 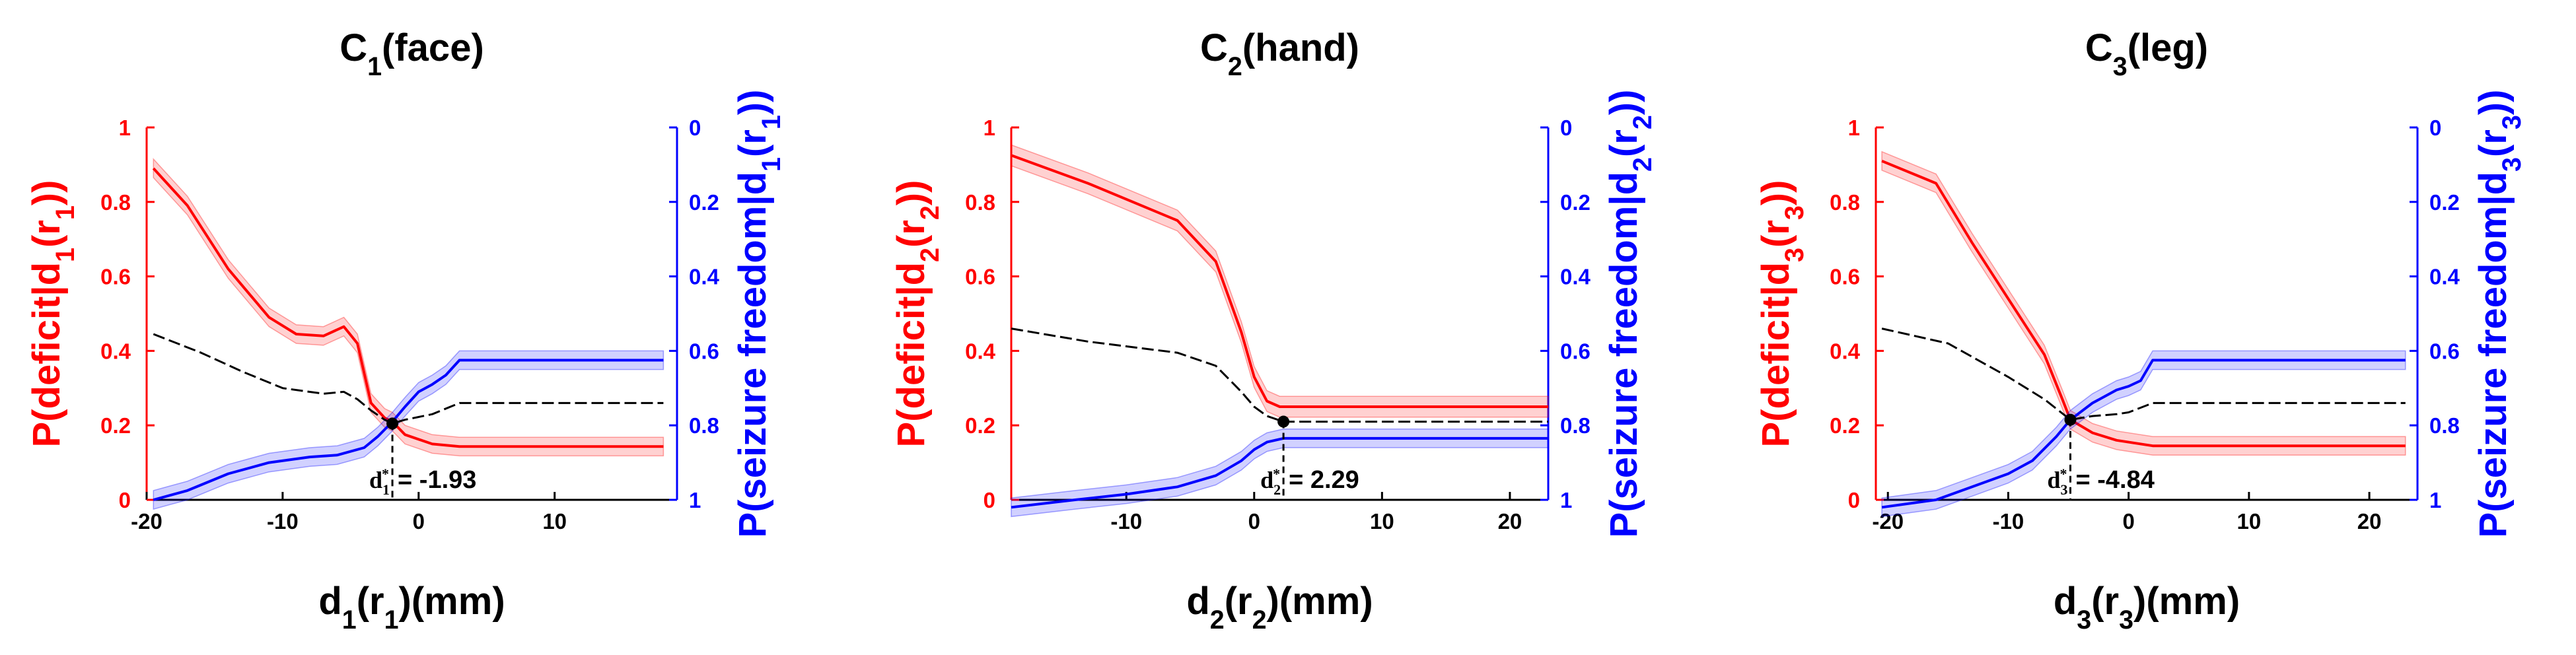 I want to click on right-y-axis-label: P(seizure freedom|d3(r3)), so click(x=2499, y=314).